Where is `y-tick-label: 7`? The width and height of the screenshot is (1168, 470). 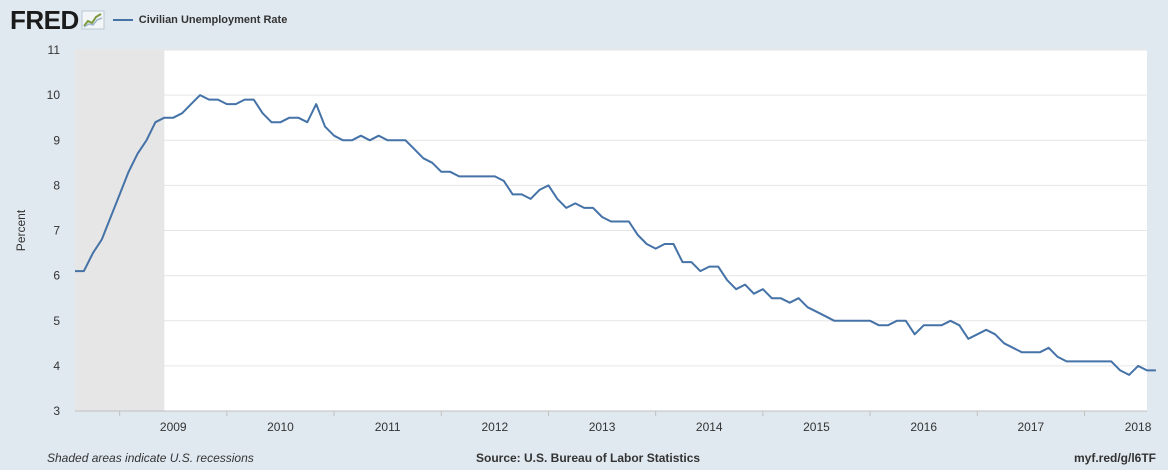 y-tick-label: 7 is located at coordinates (56, 231).